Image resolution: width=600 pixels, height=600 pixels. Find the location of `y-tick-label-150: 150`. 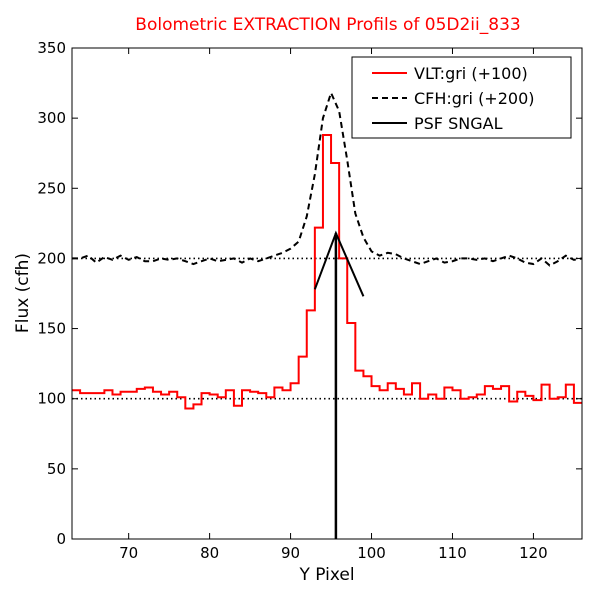

y-tick-label-150: 150 is located at coordinates (51, 329).